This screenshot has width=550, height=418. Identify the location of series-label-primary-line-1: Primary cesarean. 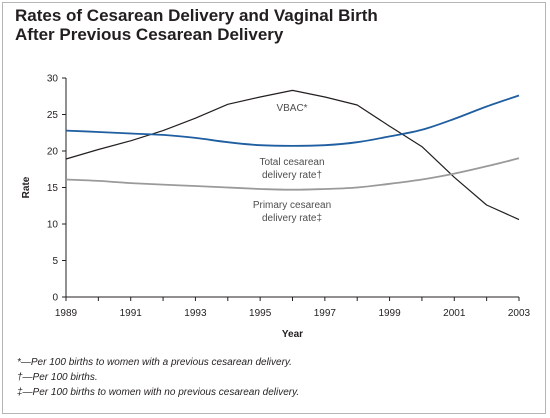
(292, 205).